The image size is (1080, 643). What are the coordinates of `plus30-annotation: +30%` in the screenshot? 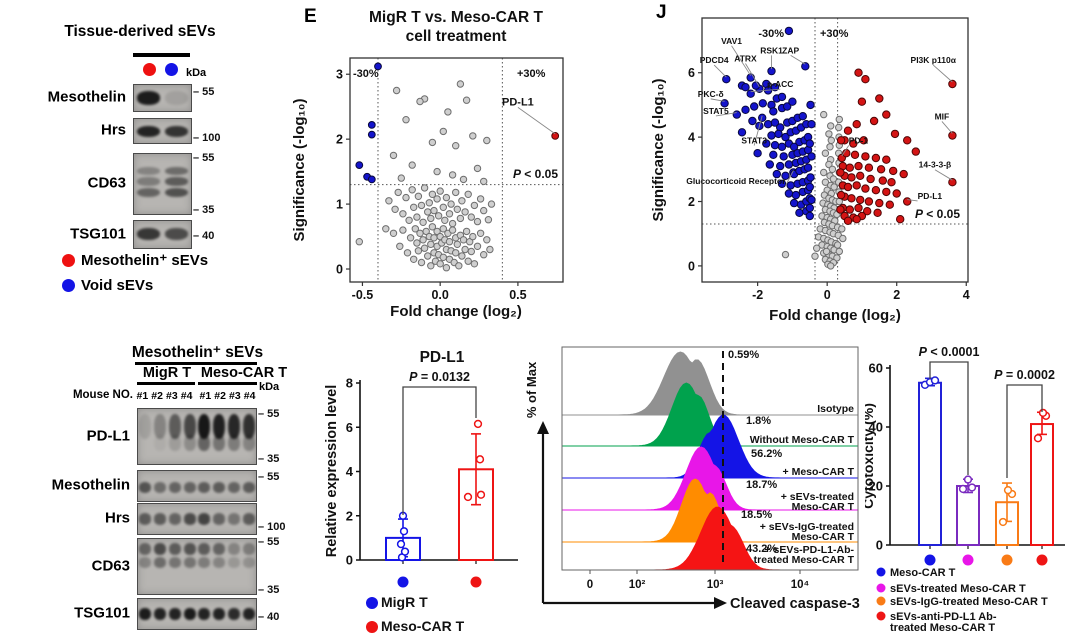 It's located at (834, 34).